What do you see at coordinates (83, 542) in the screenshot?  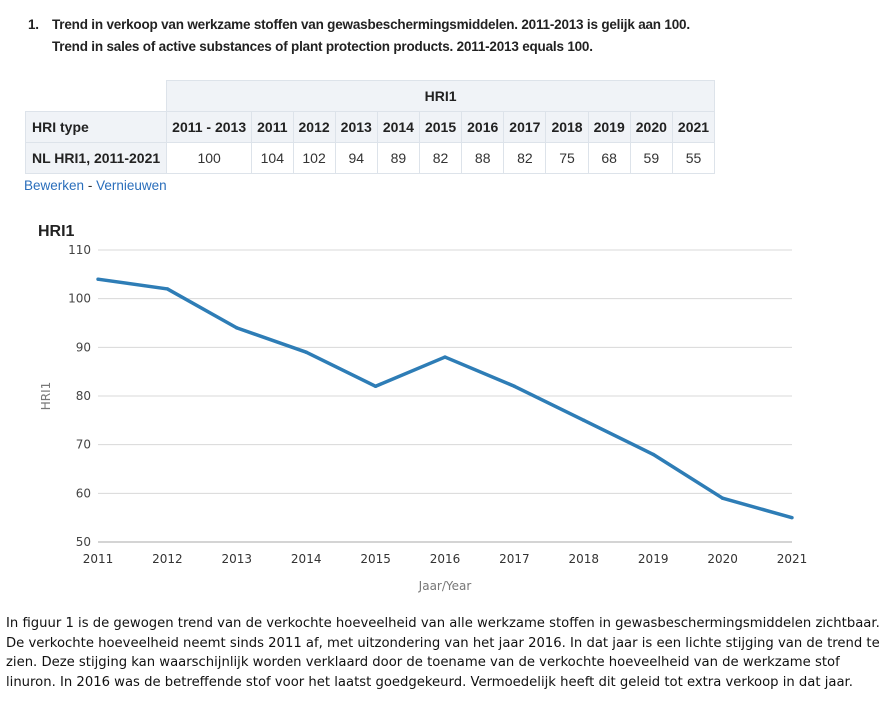 I see `y-tick-label: 50` at bounding box center [83, 542].